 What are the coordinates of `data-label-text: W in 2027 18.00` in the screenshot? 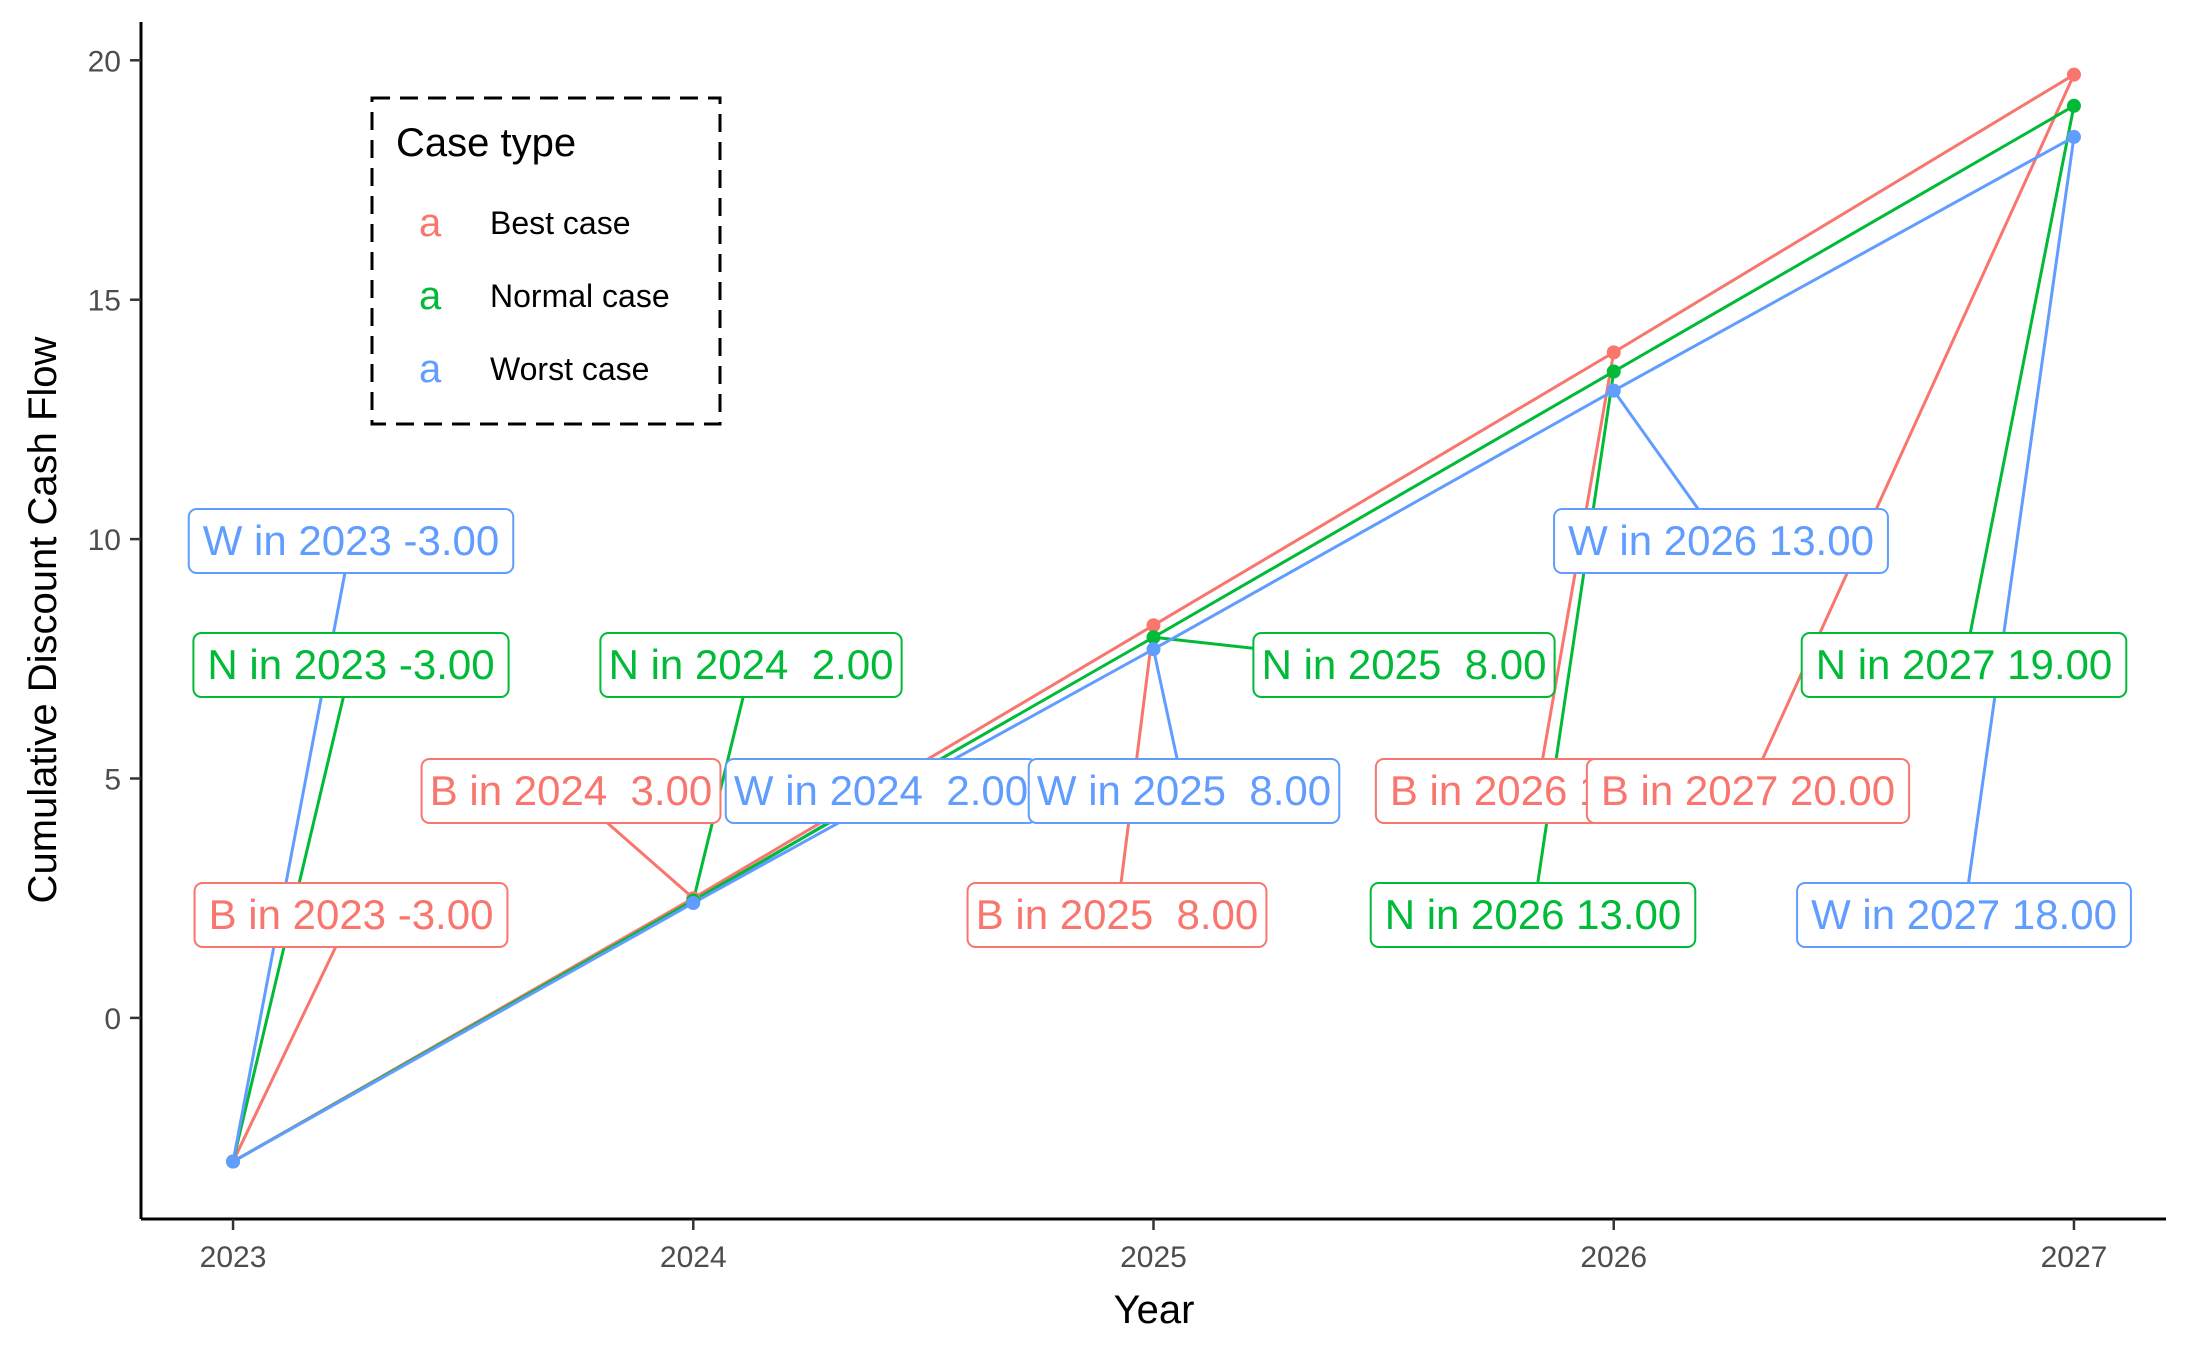 It's located at (1964, 914).